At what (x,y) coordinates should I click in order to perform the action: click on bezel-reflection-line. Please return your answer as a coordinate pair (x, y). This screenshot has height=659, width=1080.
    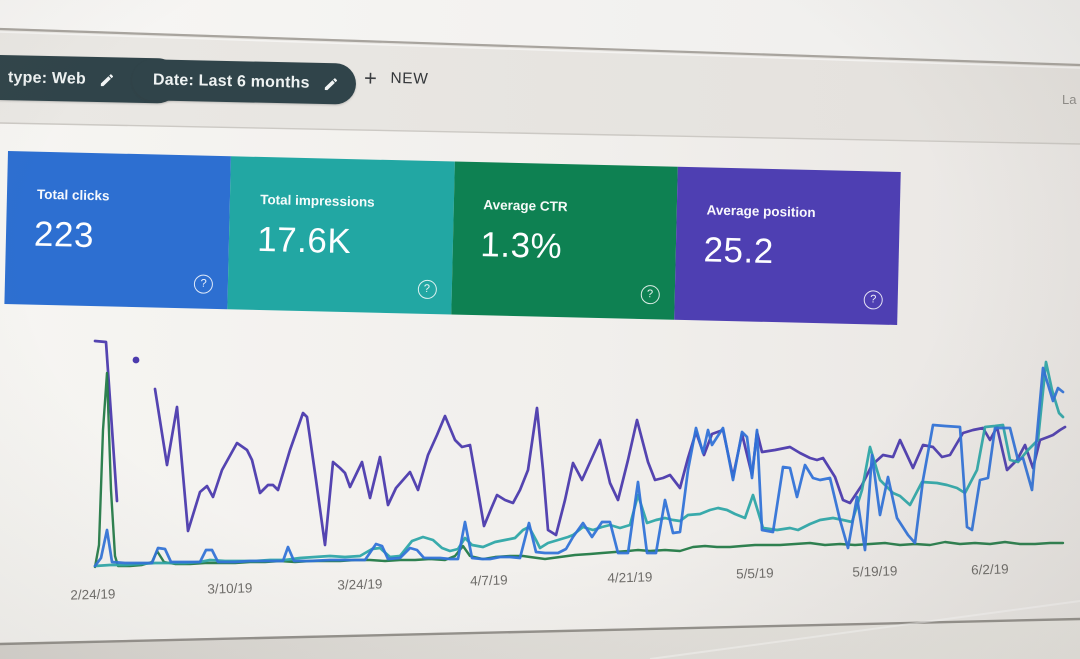
    Looking at the image, I should click on (864, 629).